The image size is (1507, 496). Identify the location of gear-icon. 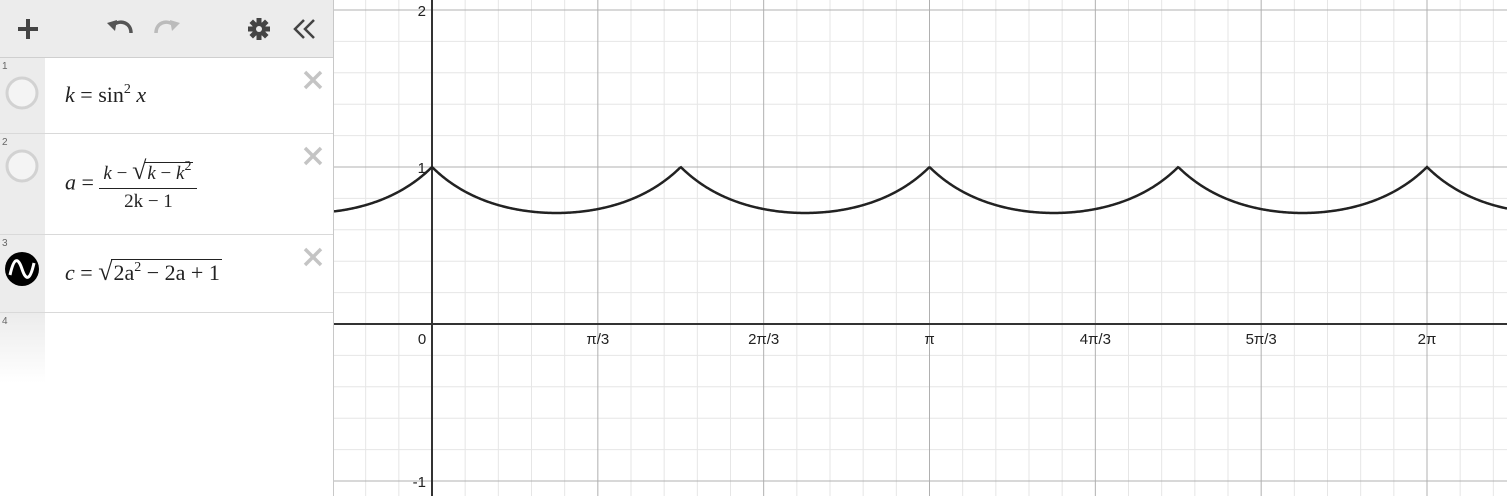
(259, 29).